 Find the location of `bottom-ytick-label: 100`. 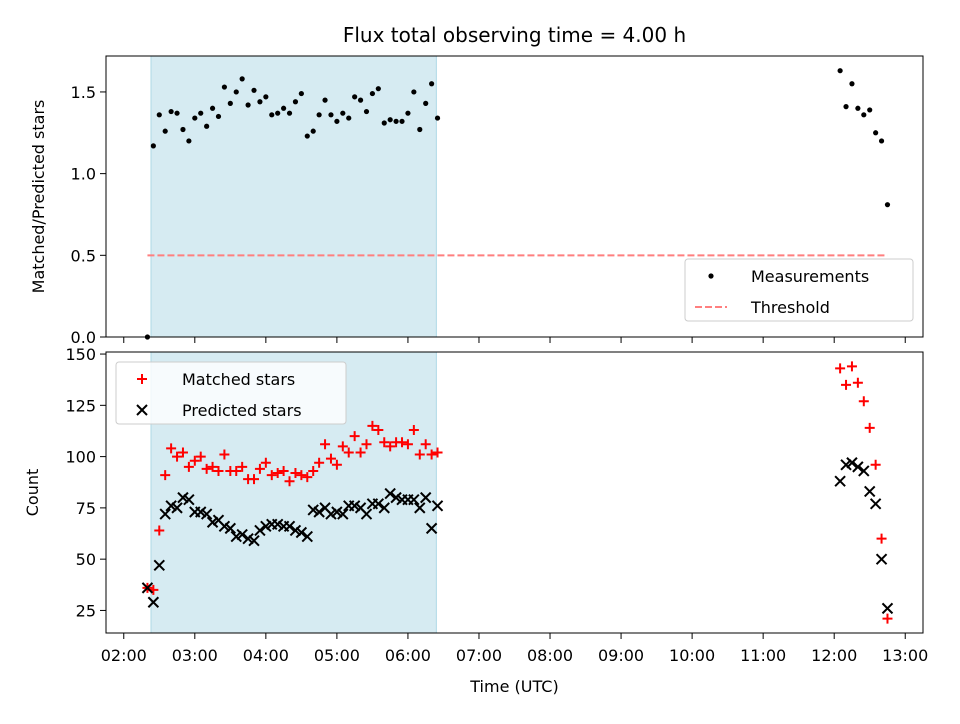

bottom-ytick-label: 100 is located at coordinates (80, 457).